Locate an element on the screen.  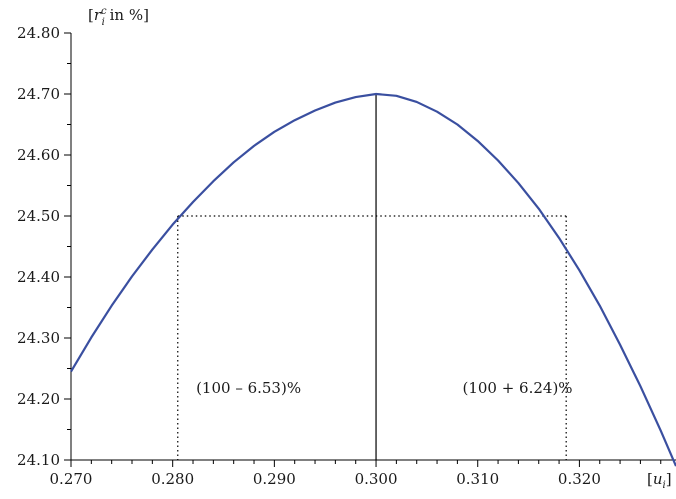
y-tick-label: 24.80 is located at coordinates (38, 33).